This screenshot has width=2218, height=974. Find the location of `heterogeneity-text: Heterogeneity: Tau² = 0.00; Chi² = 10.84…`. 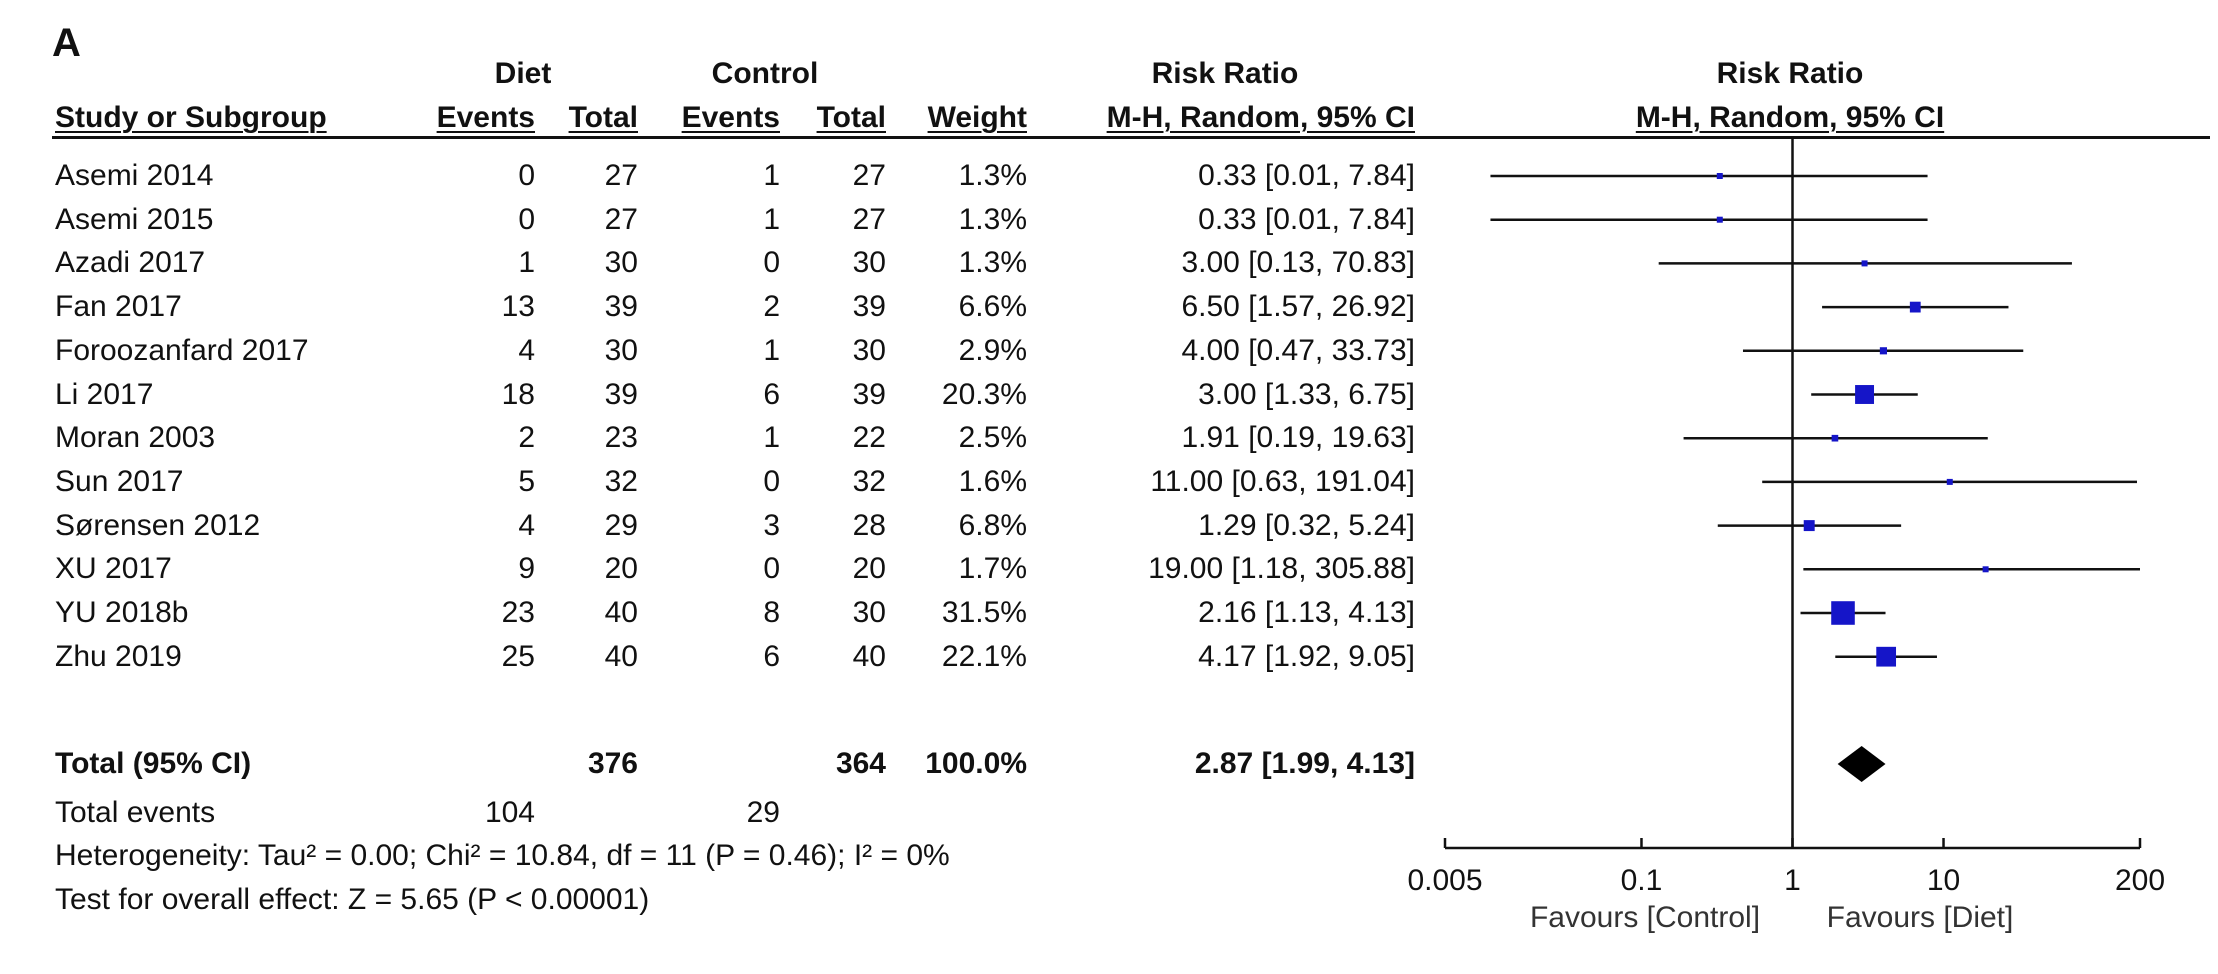

heterogeneity-text: Heterogeneity: Tau² = 0.00; Chi² = 10.84… is located at coordinates (502, 855).